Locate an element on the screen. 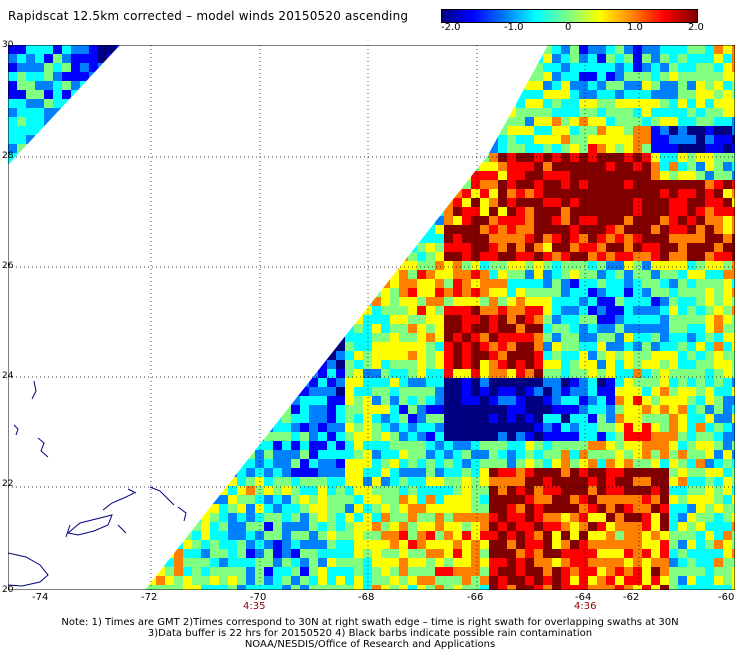 Image resolution: width=740 pixels, height=650 pixels. lat-label: 20 is located at coordinates (8, 590).